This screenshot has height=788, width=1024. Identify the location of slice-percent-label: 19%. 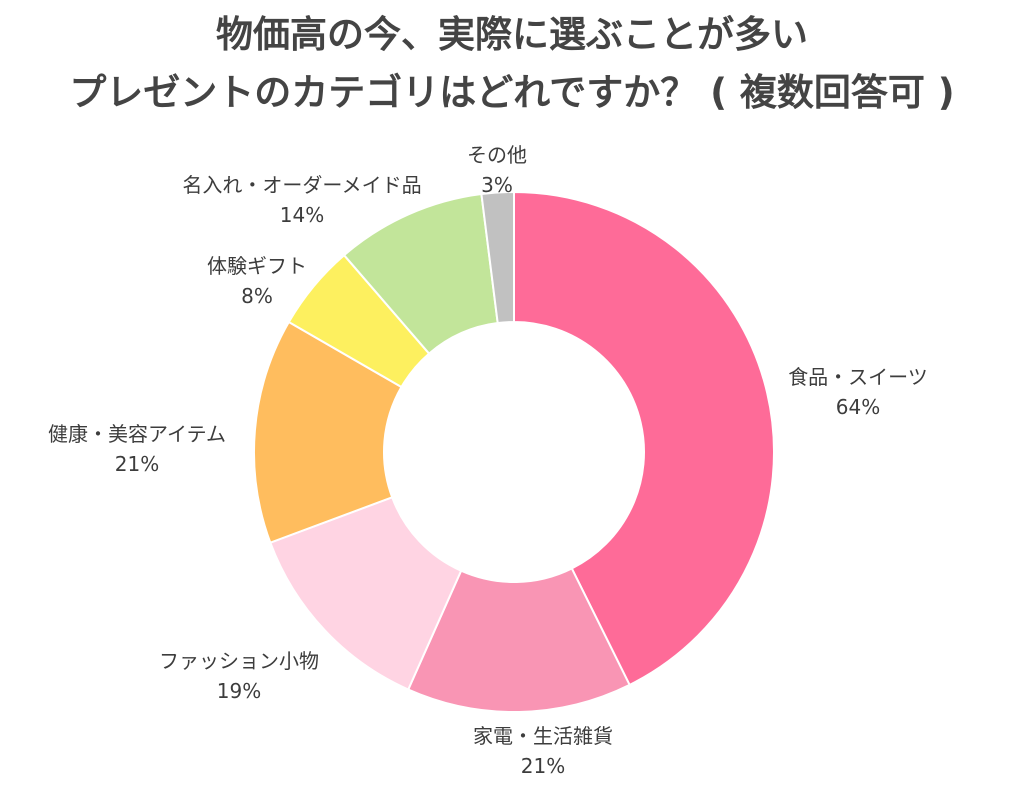
(239, 691).